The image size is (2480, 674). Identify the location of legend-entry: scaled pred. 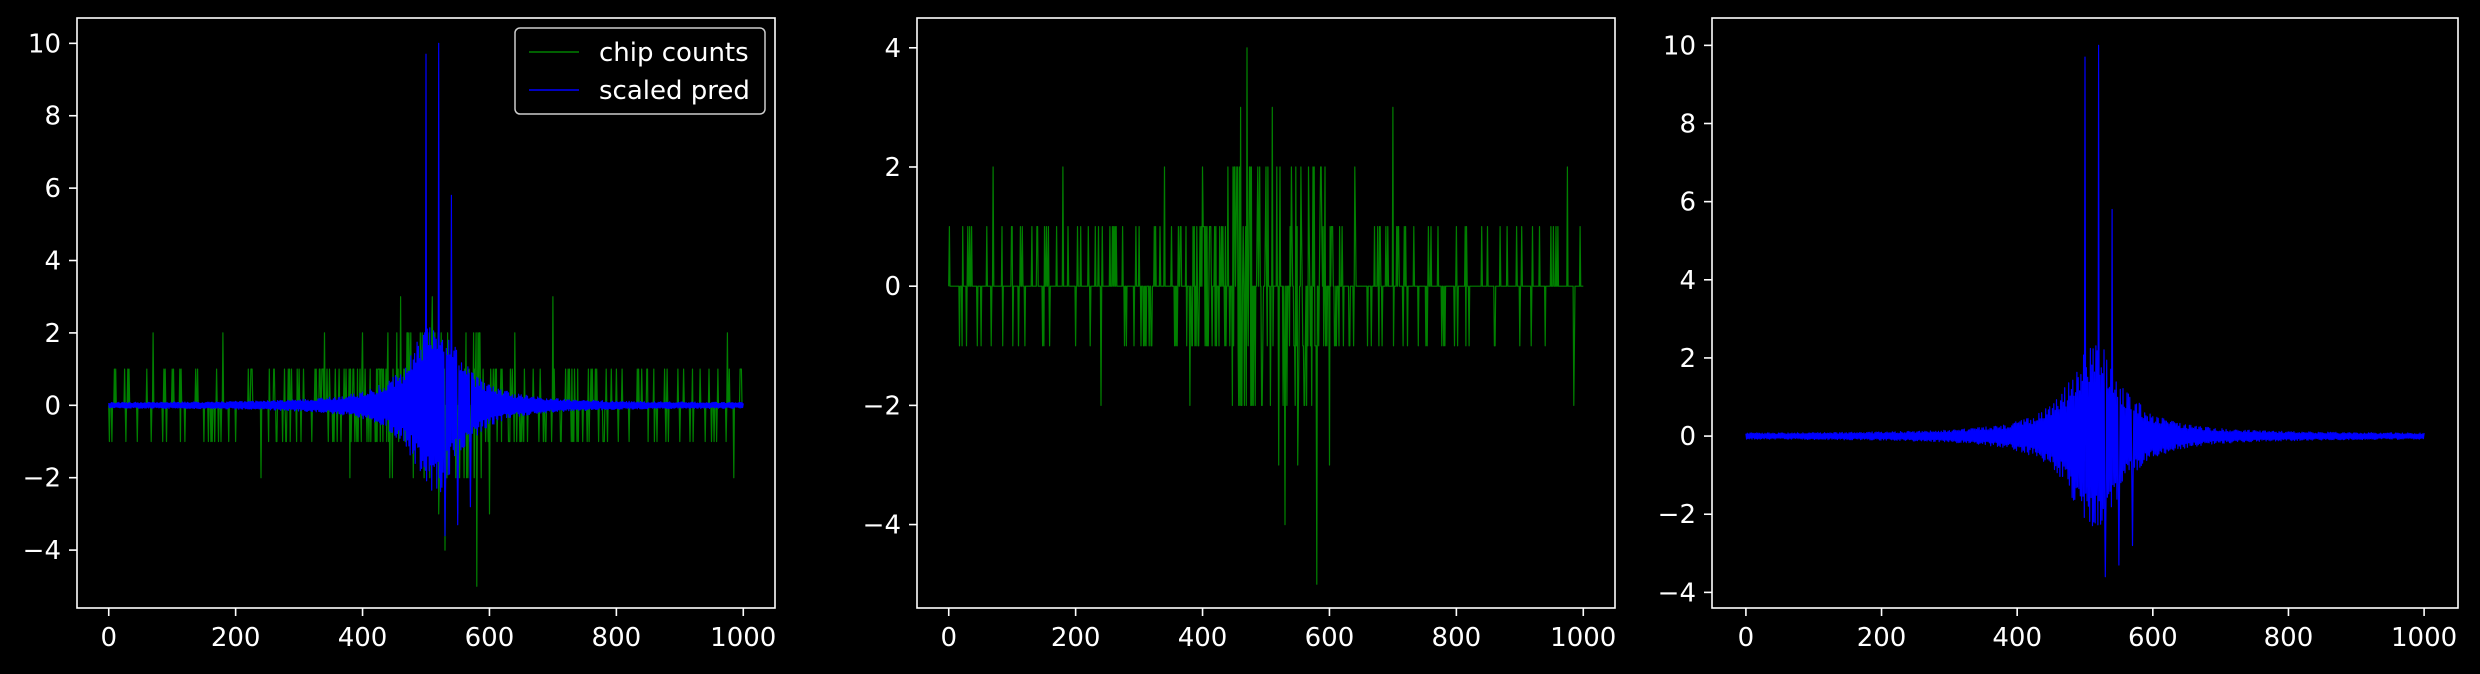
(674, 91).